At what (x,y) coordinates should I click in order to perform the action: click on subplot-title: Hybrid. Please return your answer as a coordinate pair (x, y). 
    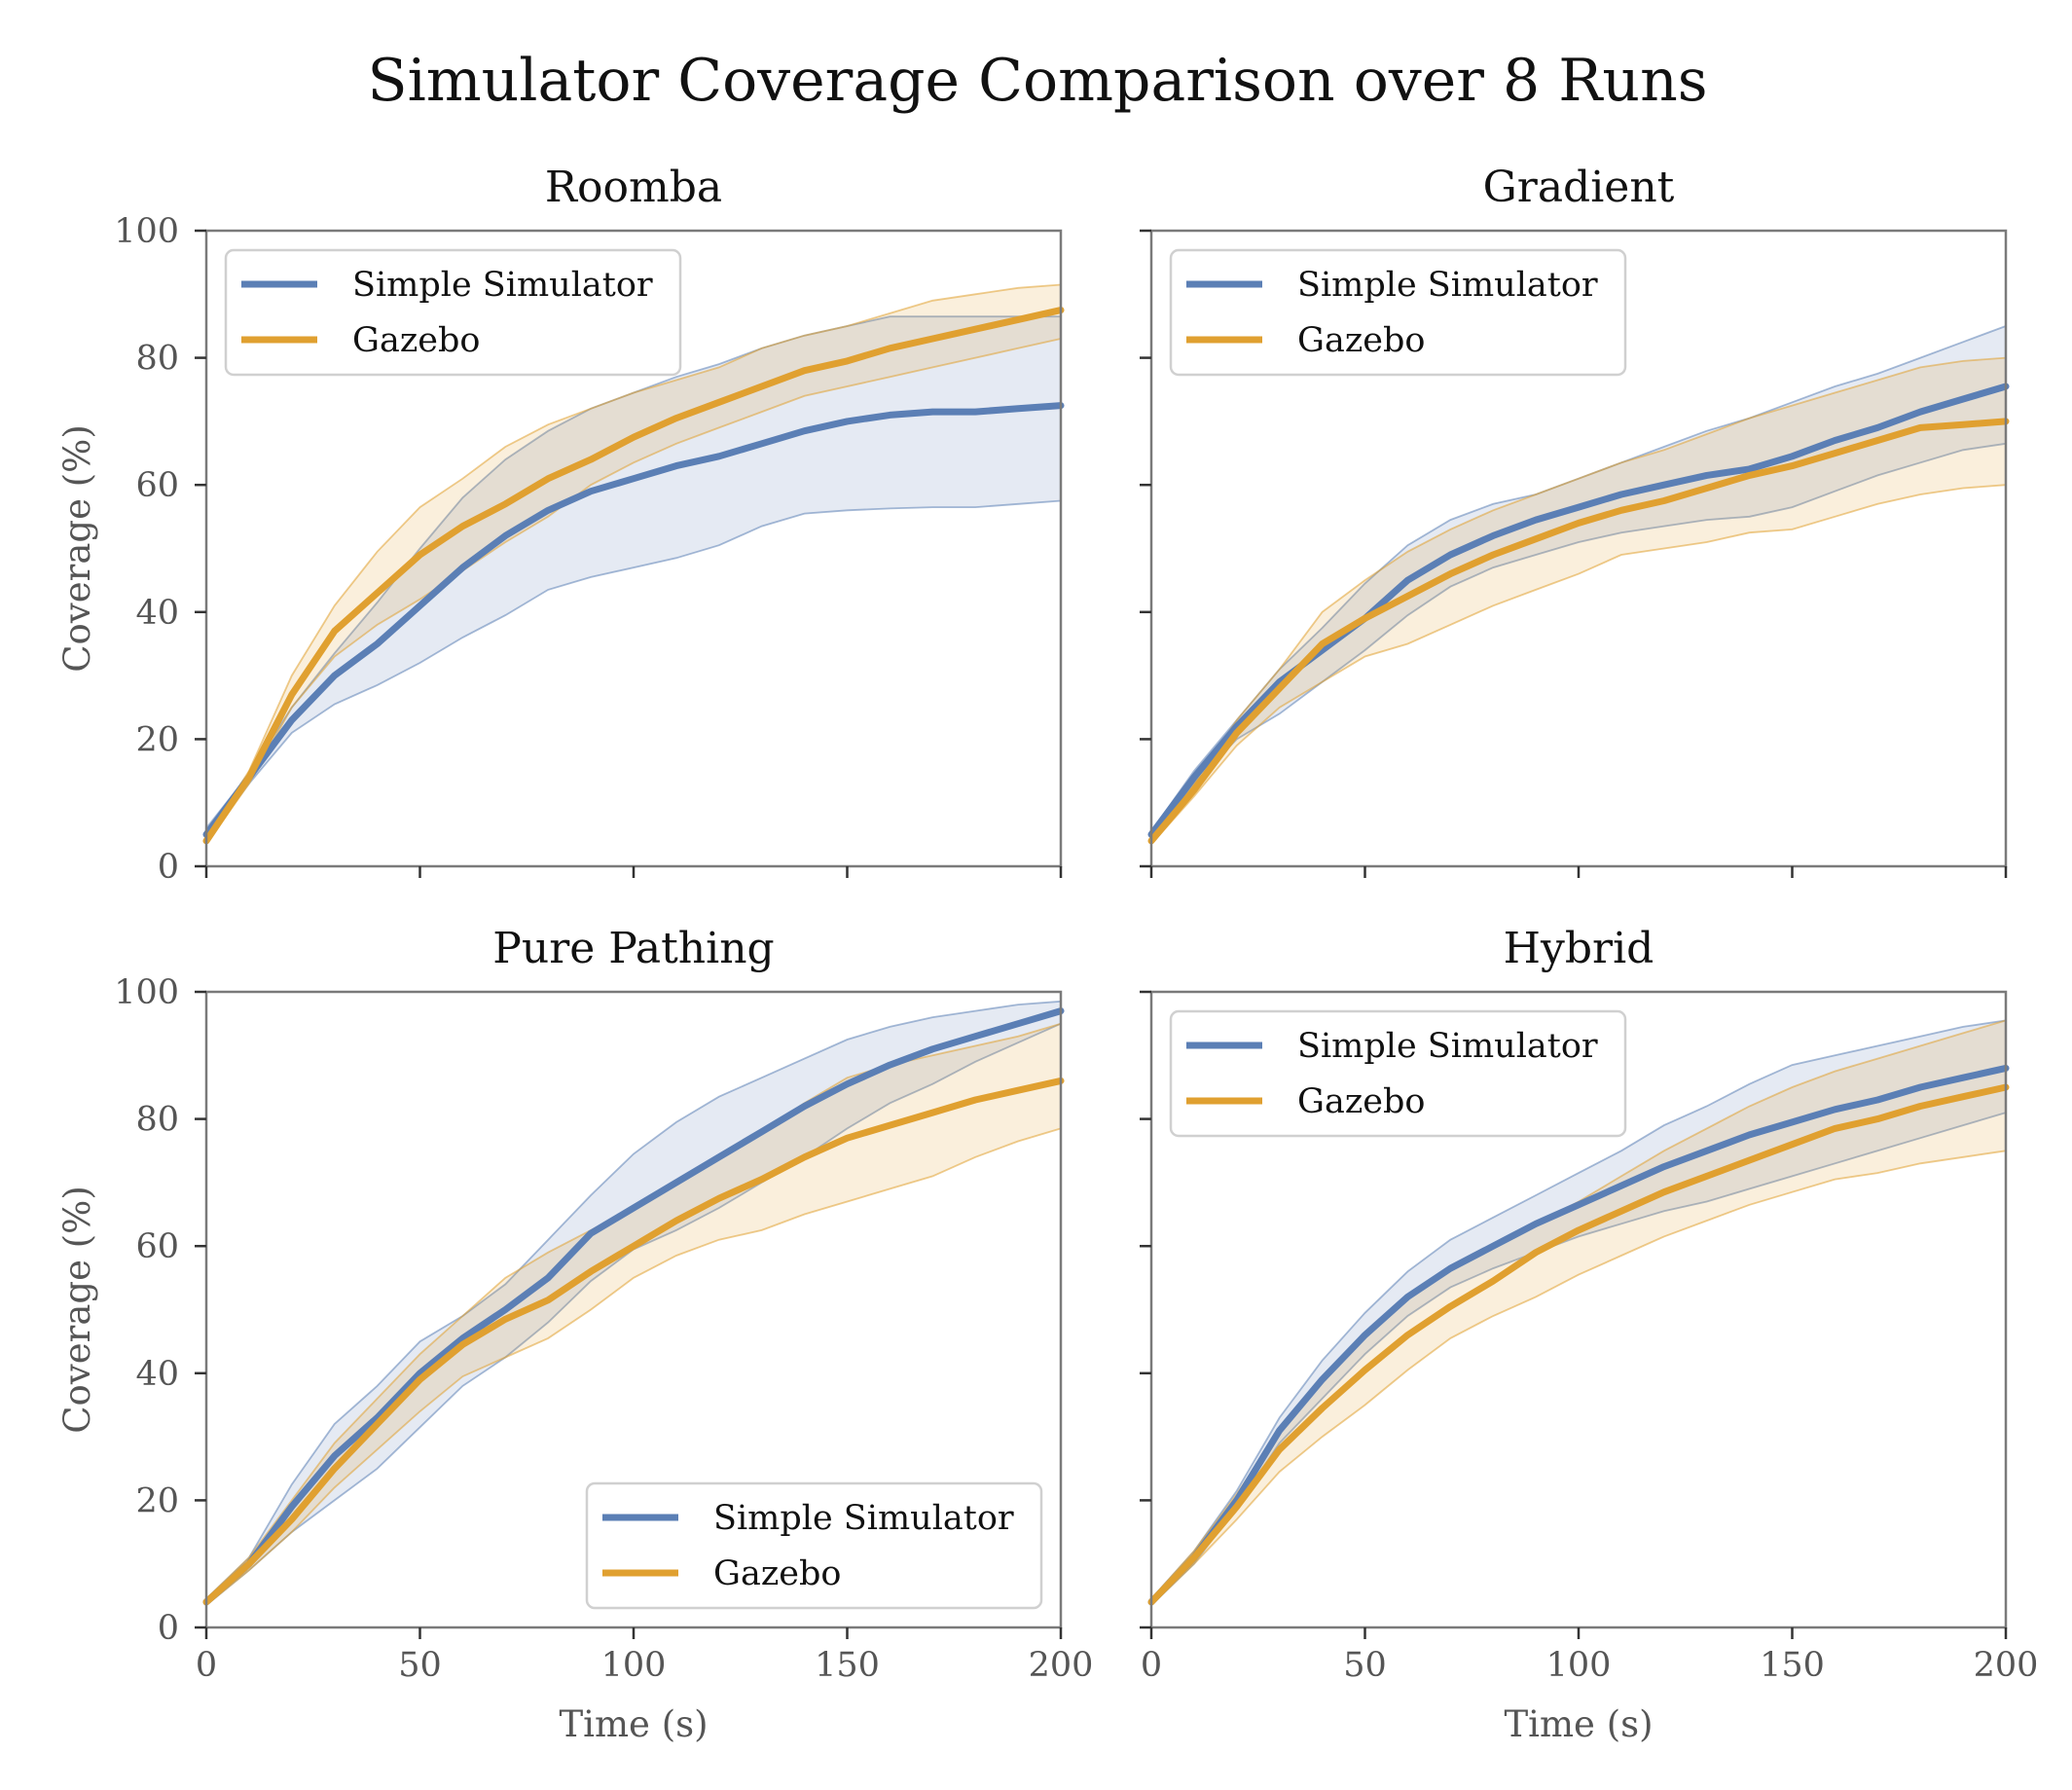
    Looking at the image, I should click on (1579, 949).